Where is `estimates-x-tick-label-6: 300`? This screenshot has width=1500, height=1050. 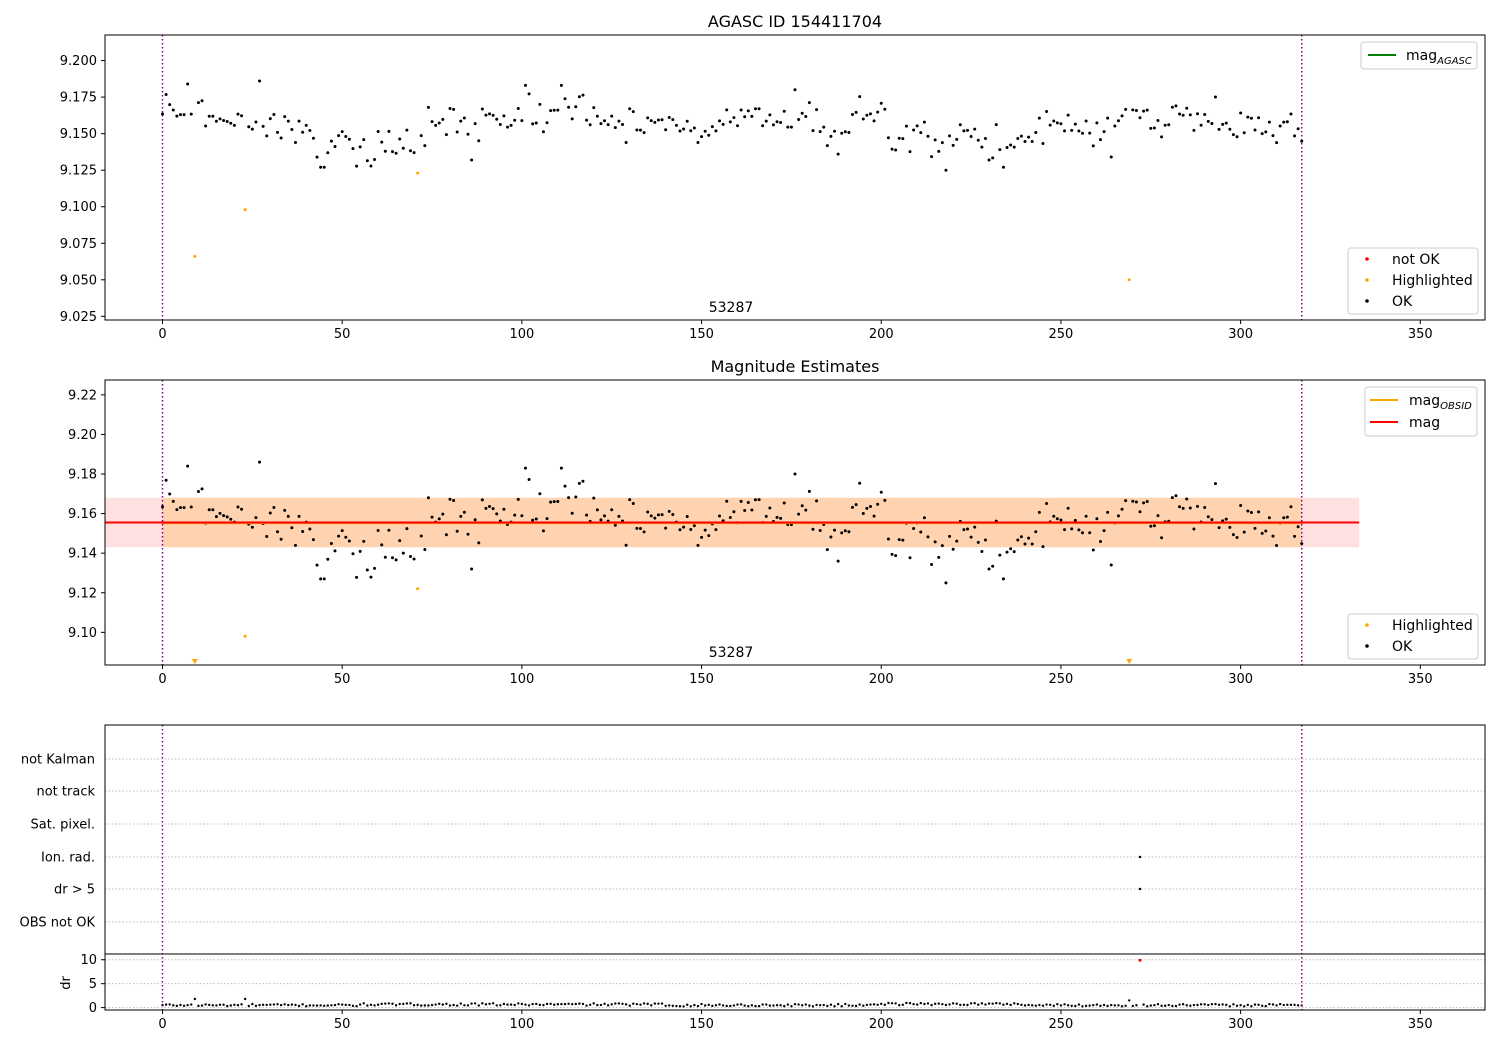 estimates-x-tick-label-6: 300 is located at coordinates (1240, 679).